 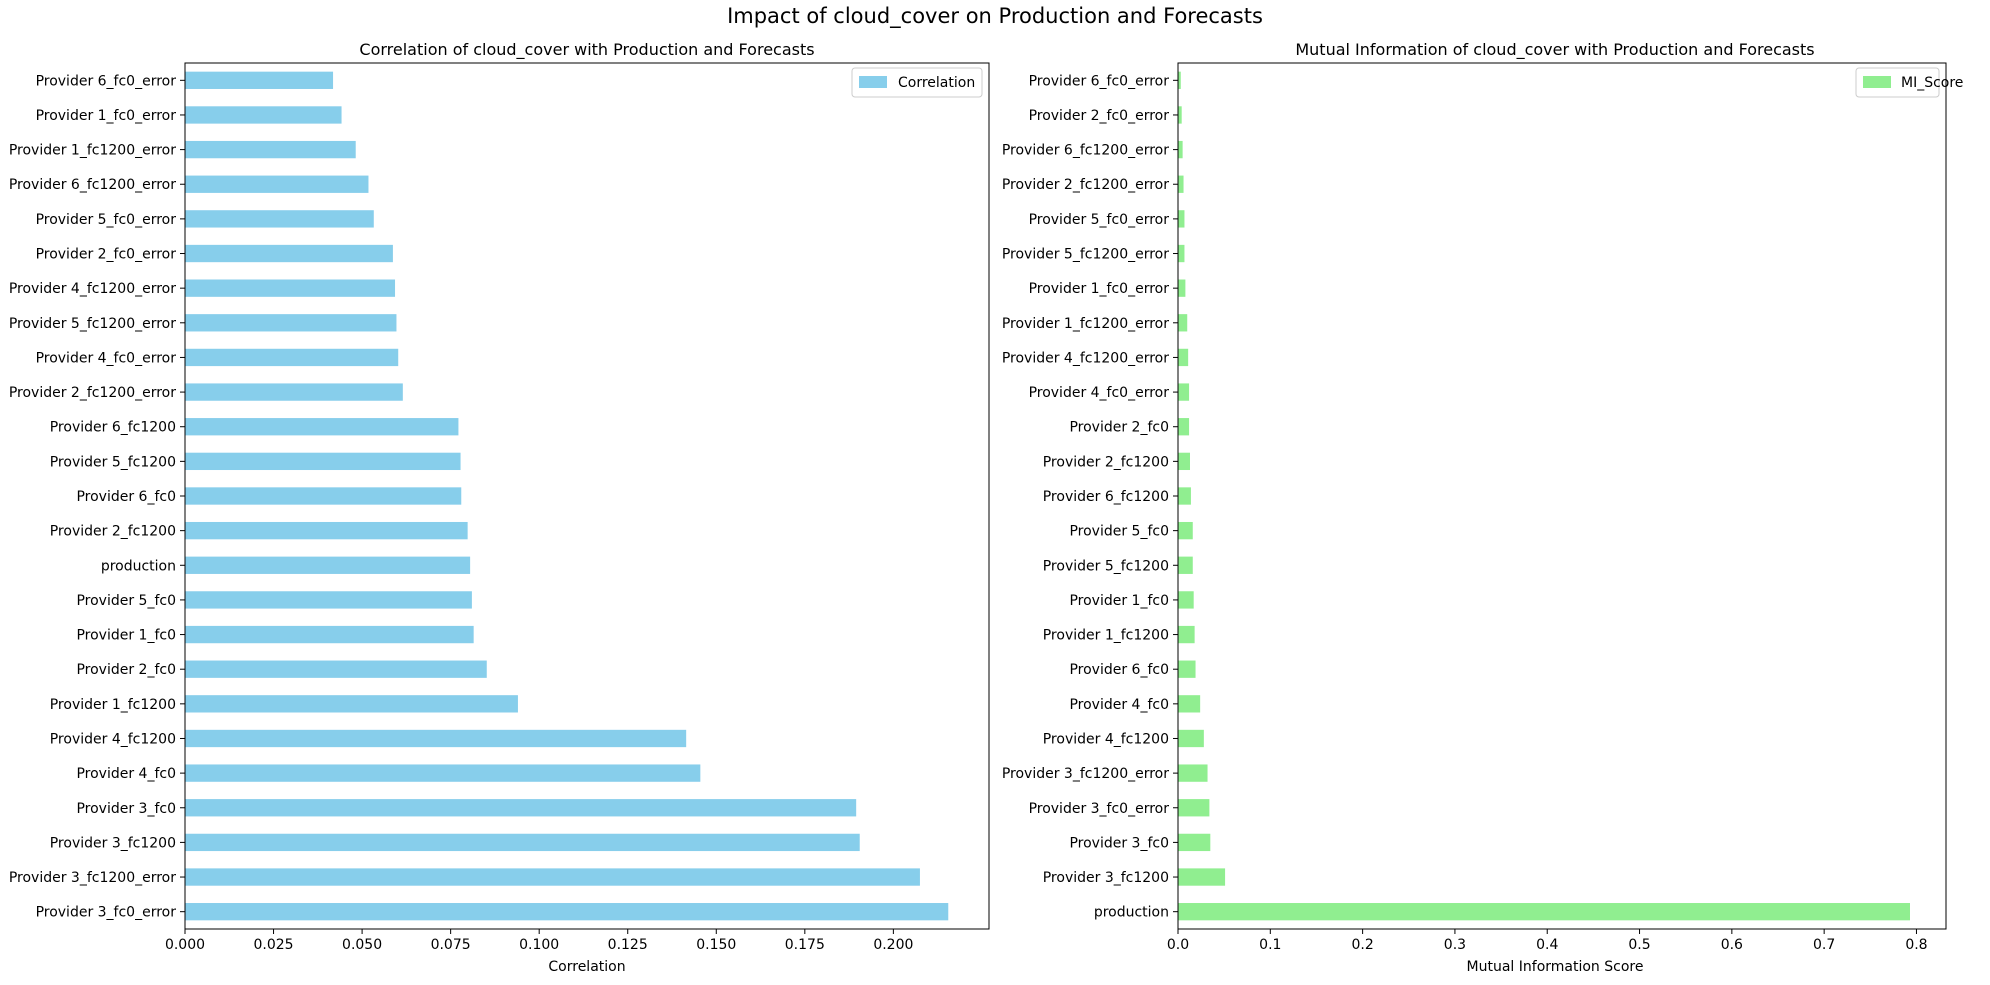 I want to click on correlation-x-tick-label: 0.100, so click(x=539, y=945).